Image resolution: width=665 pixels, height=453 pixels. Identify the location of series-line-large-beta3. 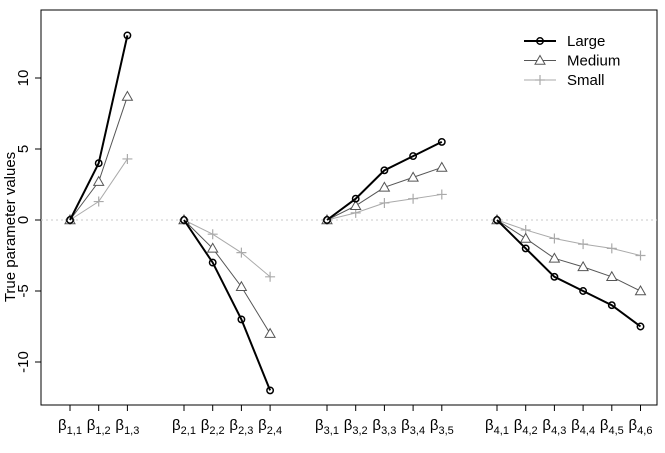
(384, 181).